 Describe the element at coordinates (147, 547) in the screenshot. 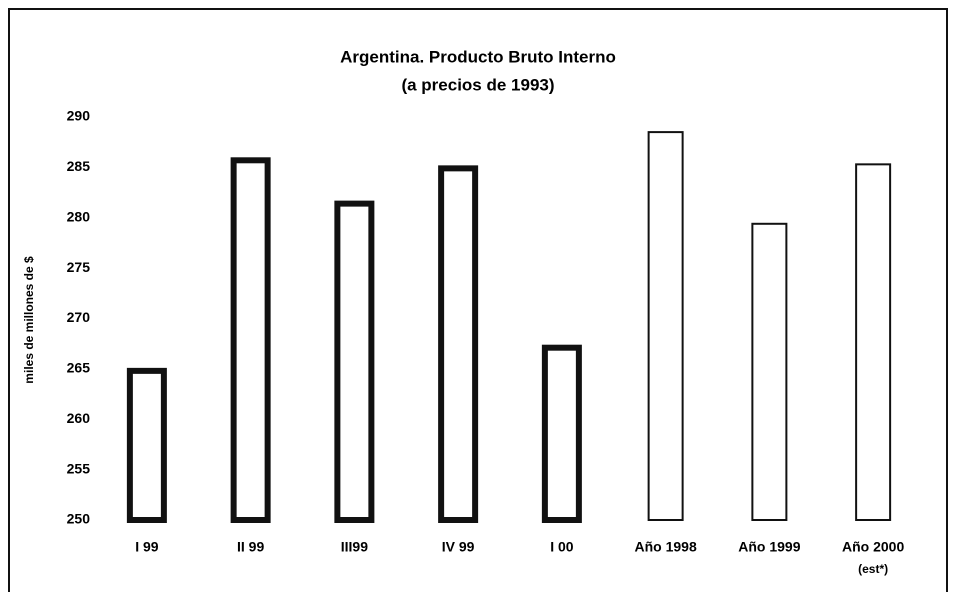

I see `x-tick-label: I 99` at that location.